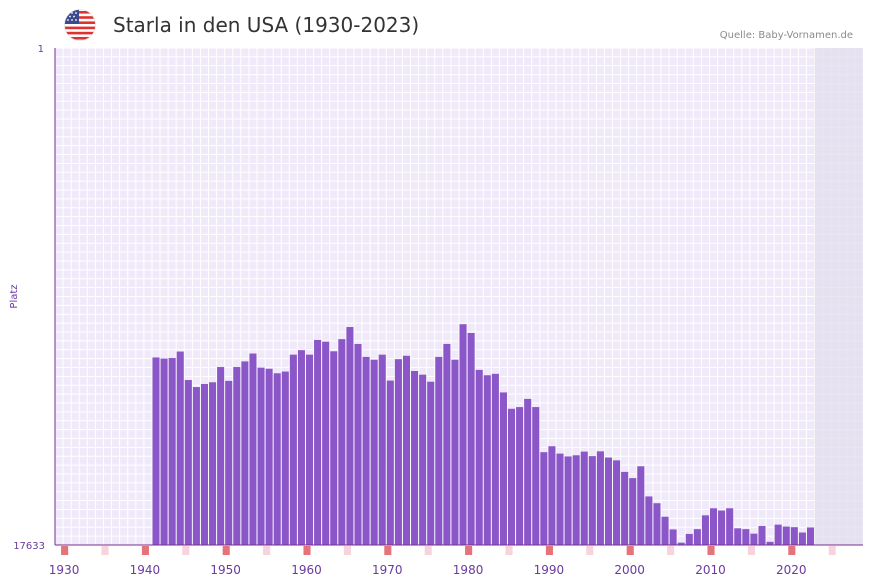 This screenshot has width=873, height=587. Describe the element at coordinates (156, 451) in the screenshot. I see `bar-1941` at that location.